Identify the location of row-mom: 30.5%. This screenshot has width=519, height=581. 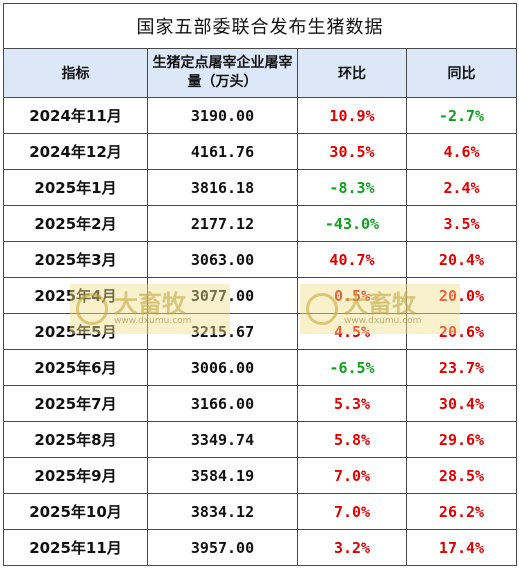
(352, 151).